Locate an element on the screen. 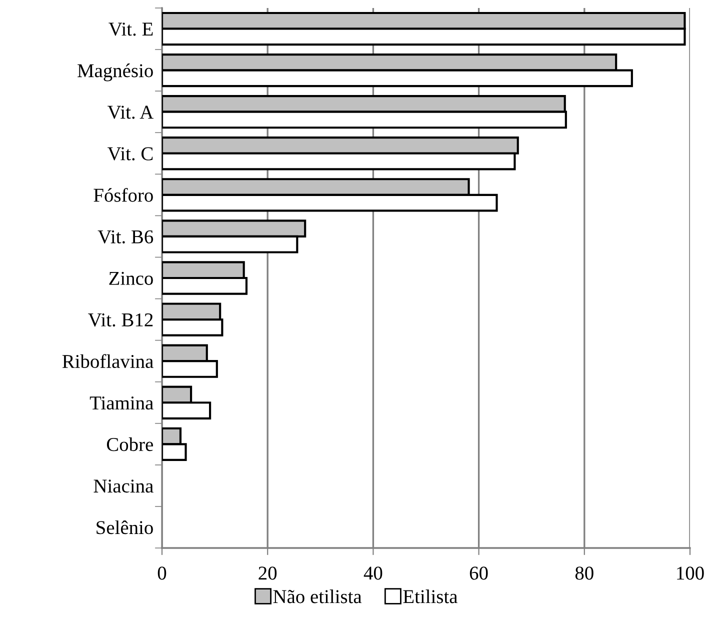  x-tick-label: 0 is located at coordinates (162, 573).